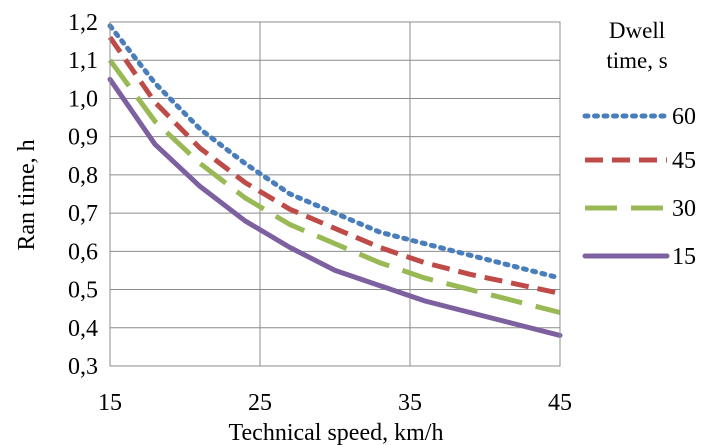 The height and width of the screenshot is (445, 705). Describe the element at coordinates (83, 214) in the screenshot. I see `y-tick-label: 0,7` at that location.